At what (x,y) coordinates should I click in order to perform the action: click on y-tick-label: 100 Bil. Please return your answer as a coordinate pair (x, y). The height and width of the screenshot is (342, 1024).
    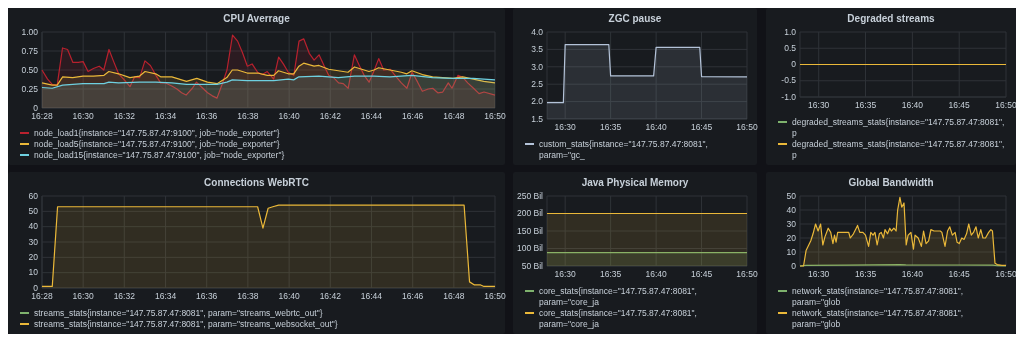
    Looking at the image, I should click on (530, 248).